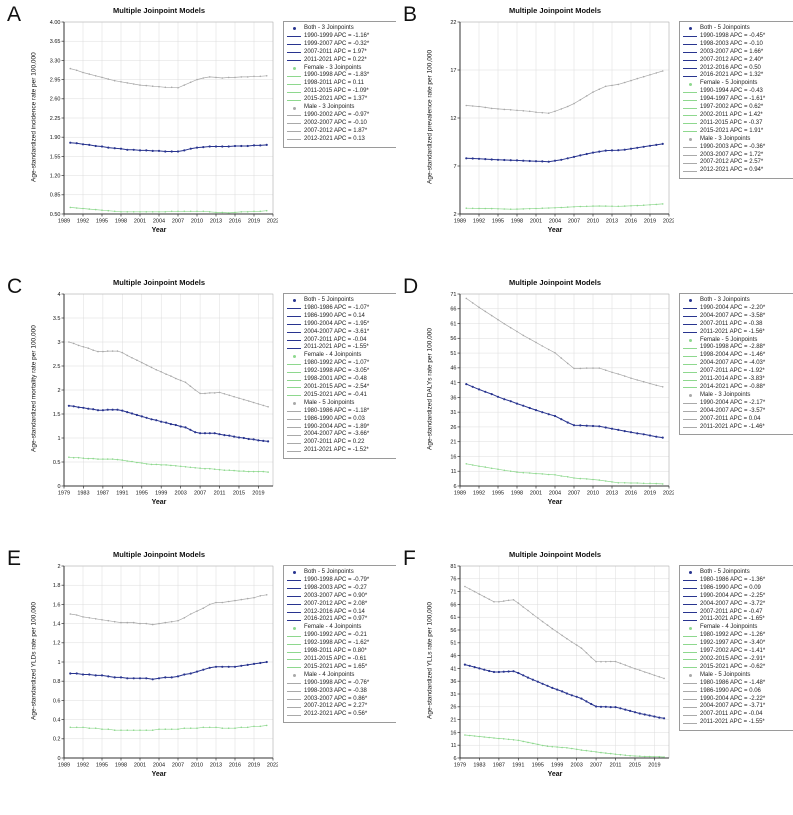 This screenshot has height=815, width=793. What do you see at coordinates (340, 76) in the screenshot?
I see `legend-entry: 1990-1998 APC = -1.83*` at bounding box center [340, 76].